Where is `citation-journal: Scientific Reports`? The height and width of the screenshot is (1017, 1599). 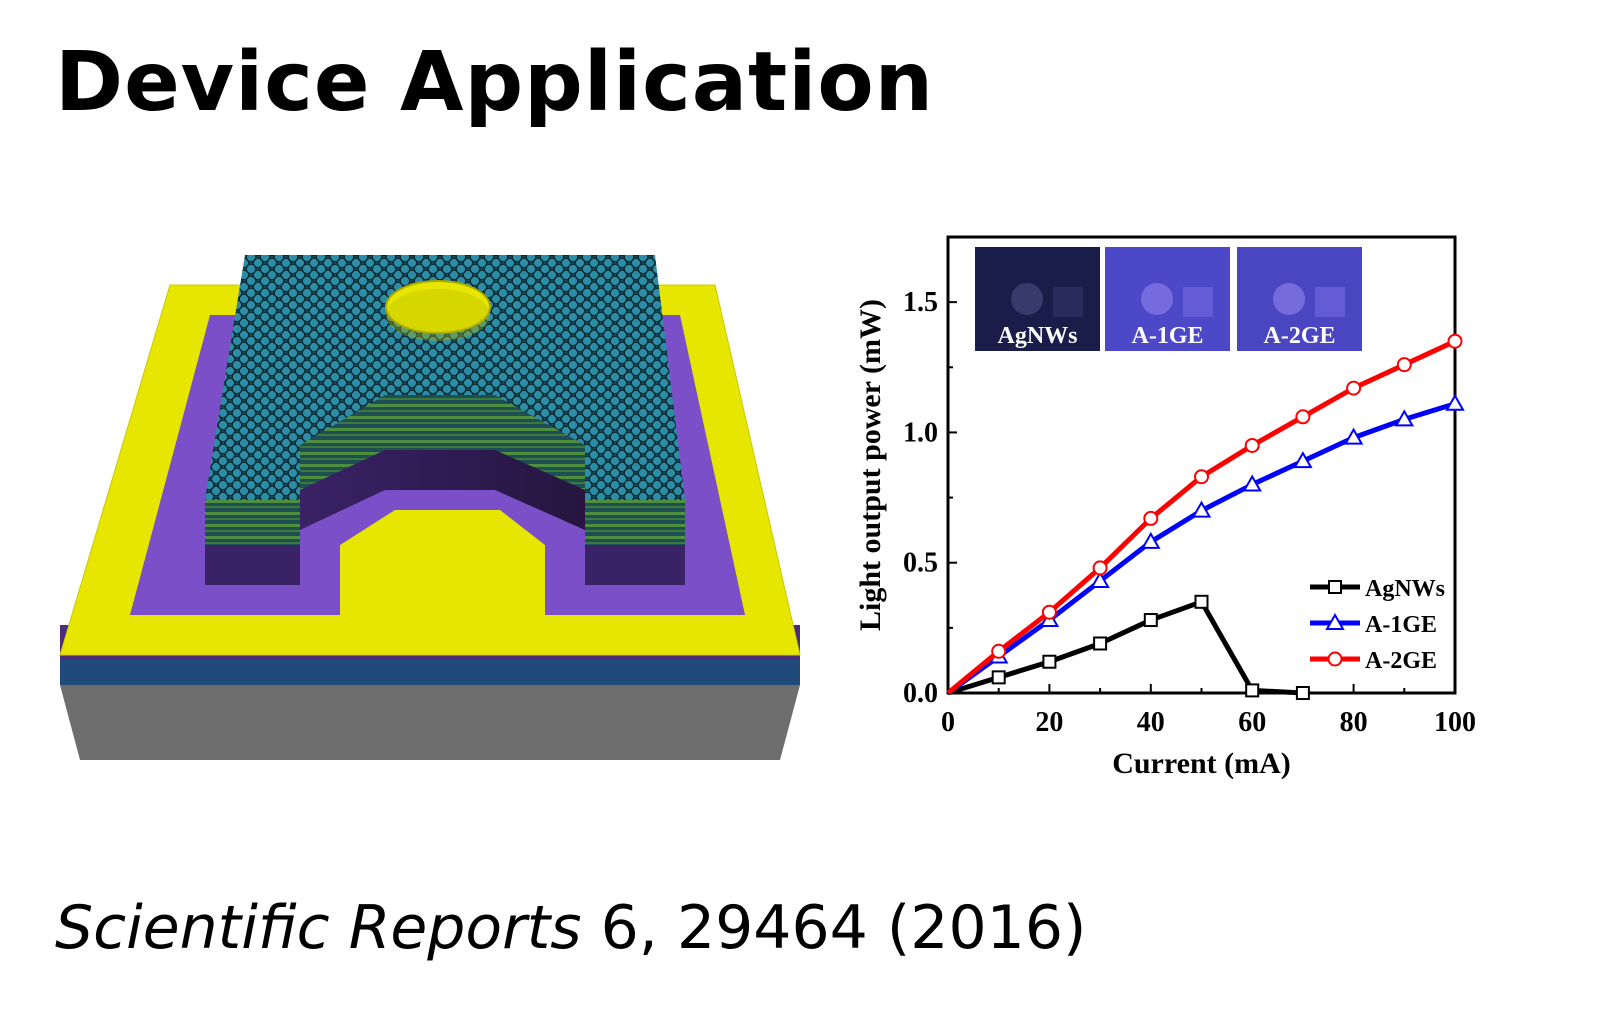 citation-journal: Scientific Reports is located at coordinates (318, 928).